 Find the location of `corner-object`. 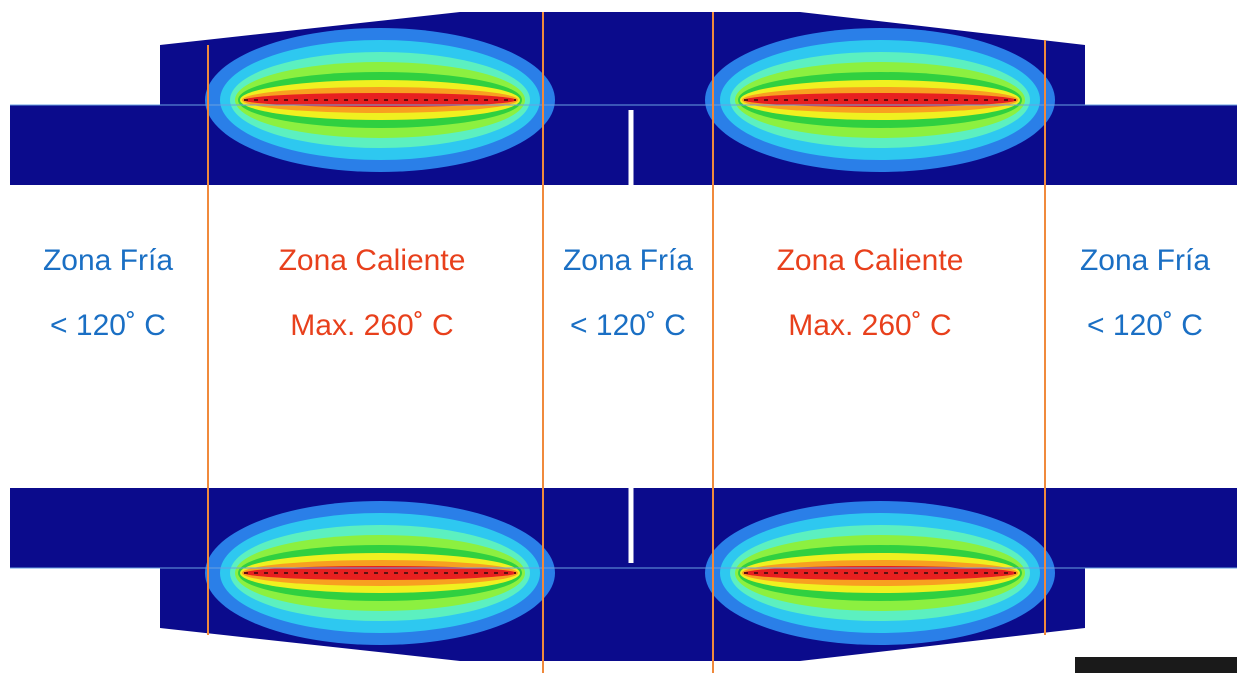

corner-object is located at coordinates (1156, 665).